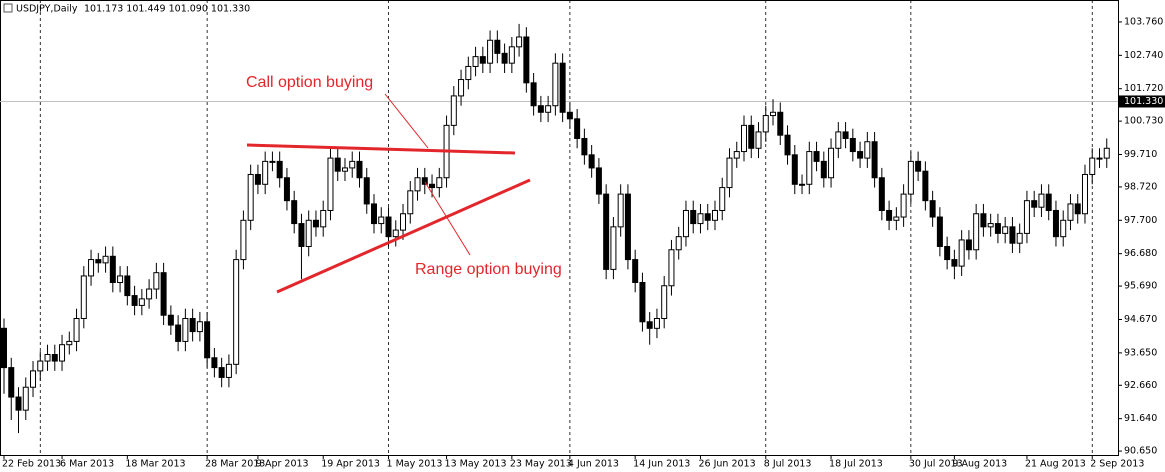 Image resolution: width=1165 pixels, height=472 pixels. I want to click on chart-title: USDJPY,Daily, so click(47, 9).